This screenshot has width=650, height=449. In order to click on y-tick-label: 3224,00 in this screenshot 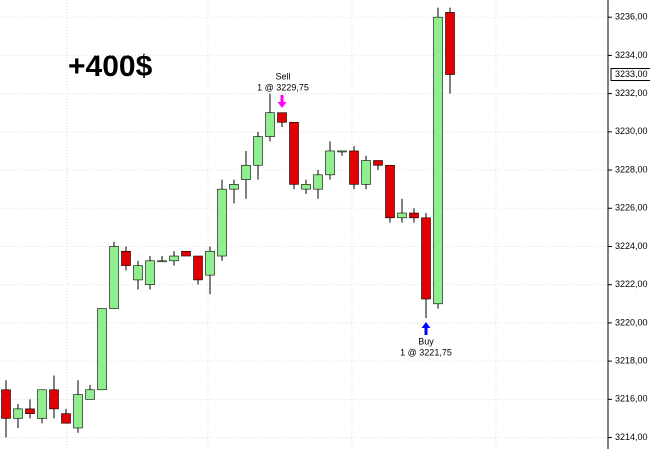, I will do `click(631, 246)`.